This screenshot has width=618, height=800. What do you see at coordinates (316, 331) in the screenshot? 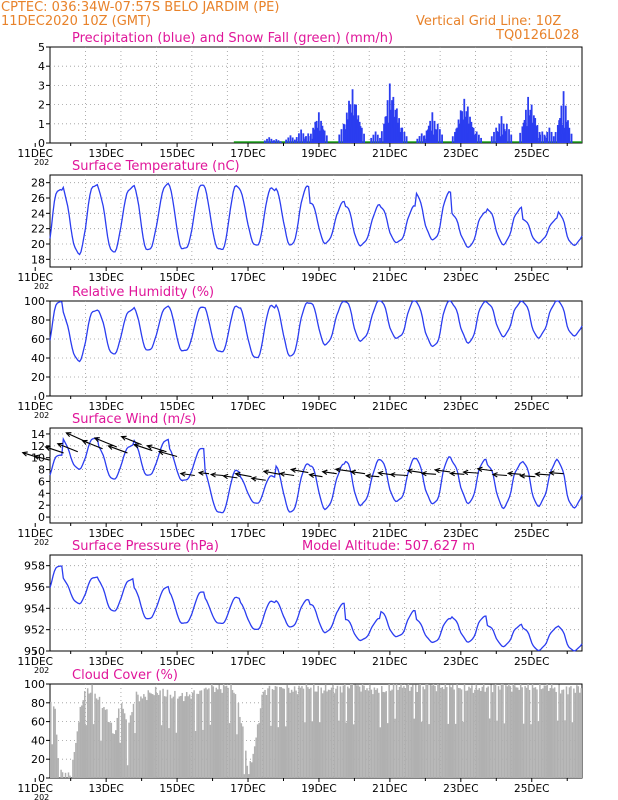
I see `series-line-humidity` at bounding box center [316, 331].